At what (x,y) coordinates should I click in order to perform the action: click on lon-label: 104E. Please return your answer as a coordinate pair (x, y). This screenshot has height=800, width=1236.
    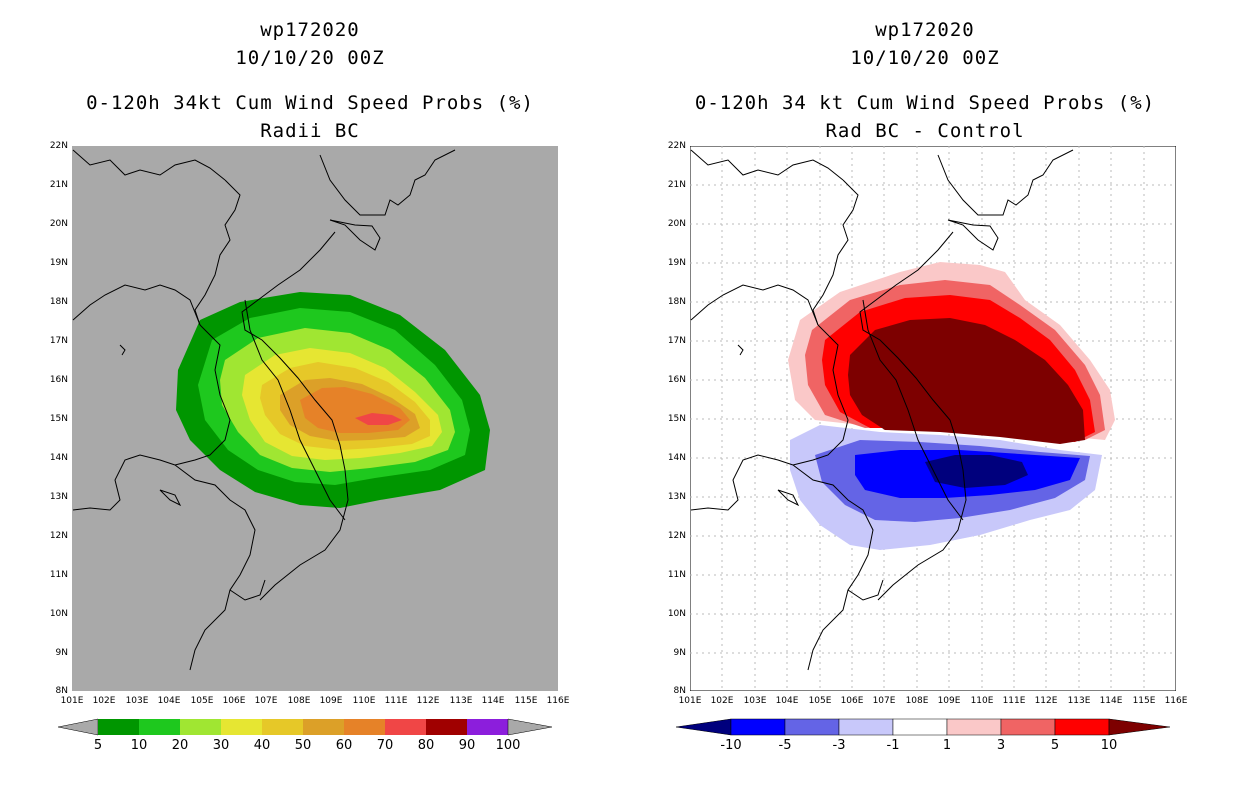
    Looking at the image, I should click on (787, 701).